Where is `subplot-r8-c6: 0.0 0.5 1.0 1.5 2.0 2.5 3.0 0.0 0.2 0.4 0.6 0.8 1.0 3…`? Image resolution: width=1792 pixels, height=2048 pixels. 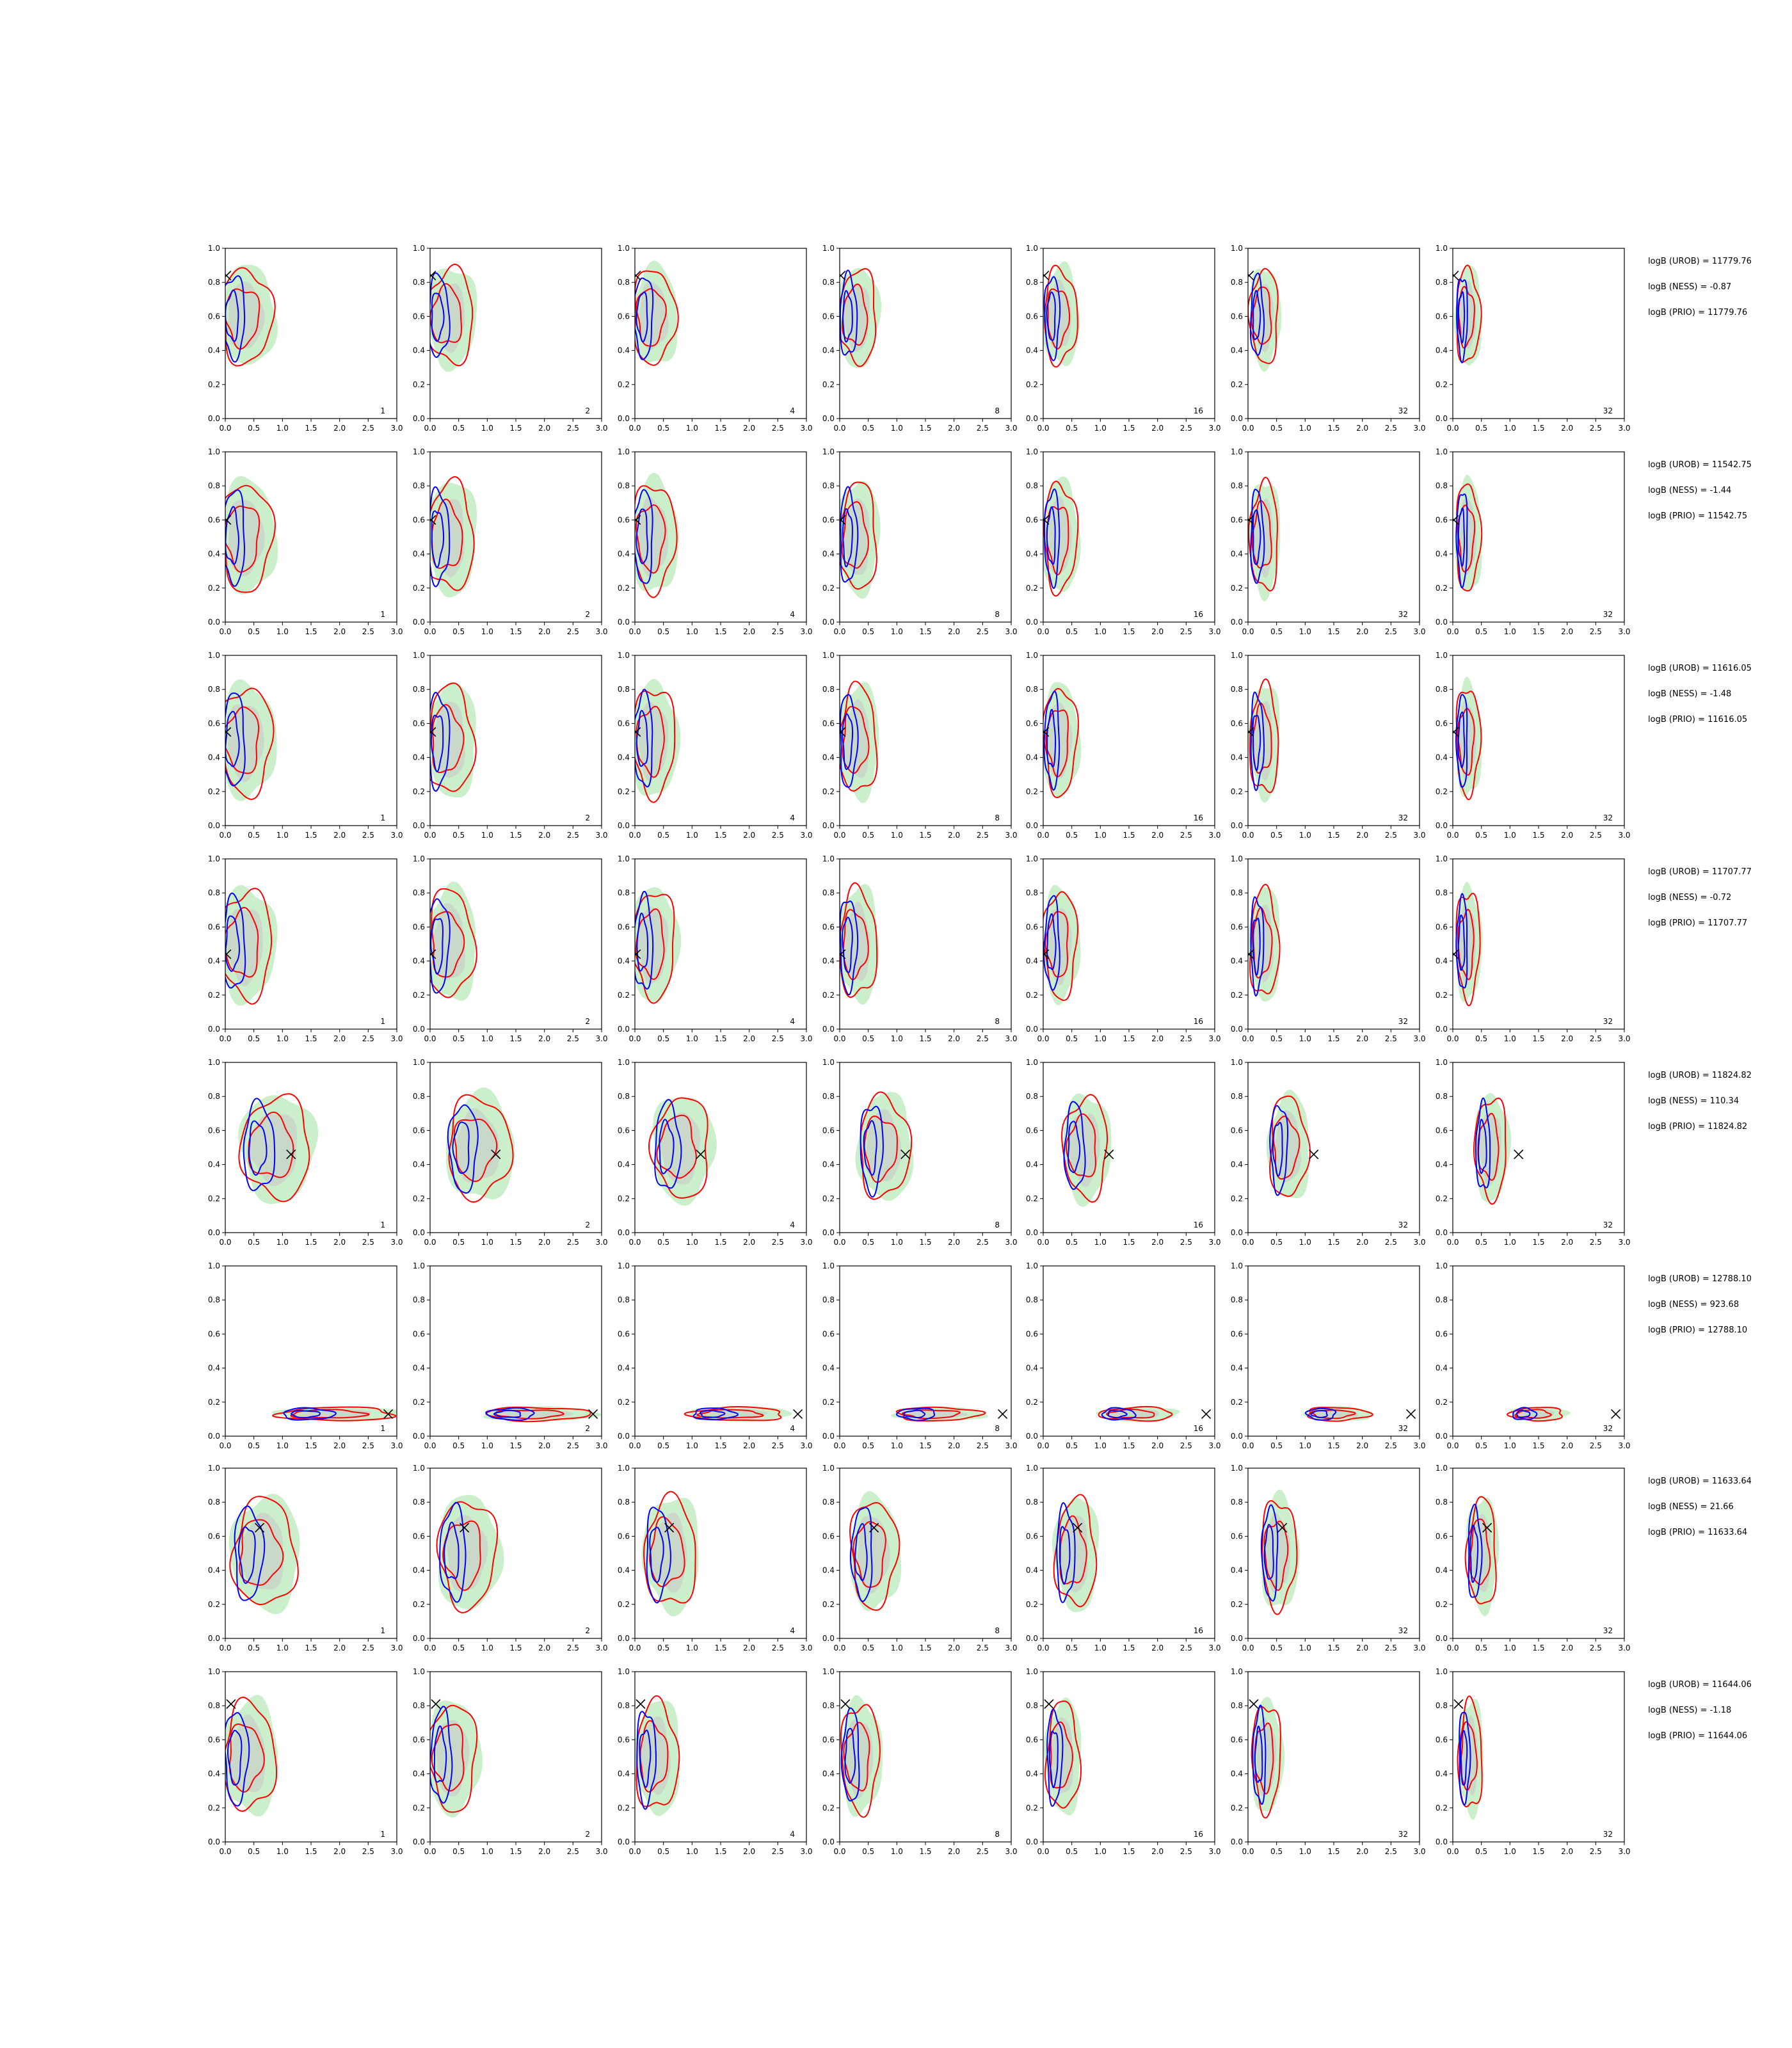 subplot-r8-c6: 0.0 0.5 1.0 1.5 2.0 2.5 3.0 0.0 0.2 0.4 0.6 0.8 1.0 3… is located at coordinates (1328, 1761).